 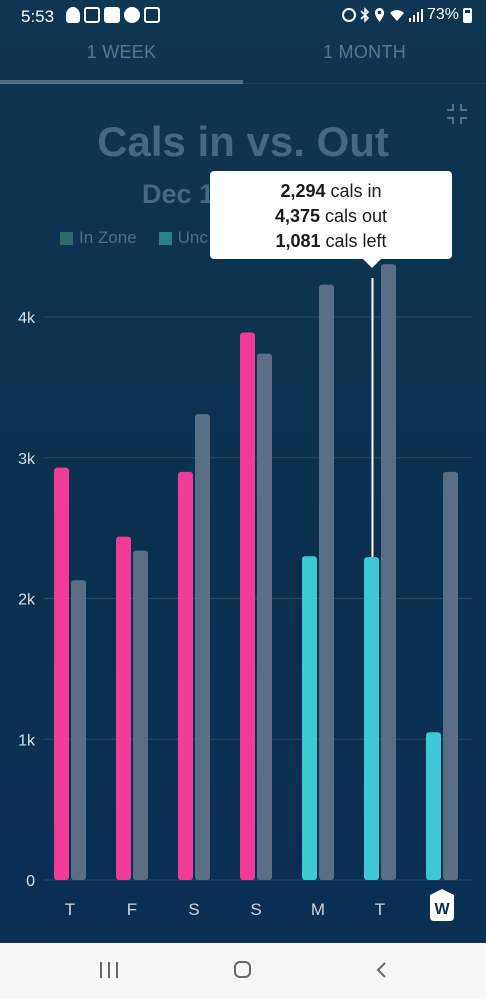 I want to click on legend-item-in-zone: In Zone, so click(x=98, y=238).